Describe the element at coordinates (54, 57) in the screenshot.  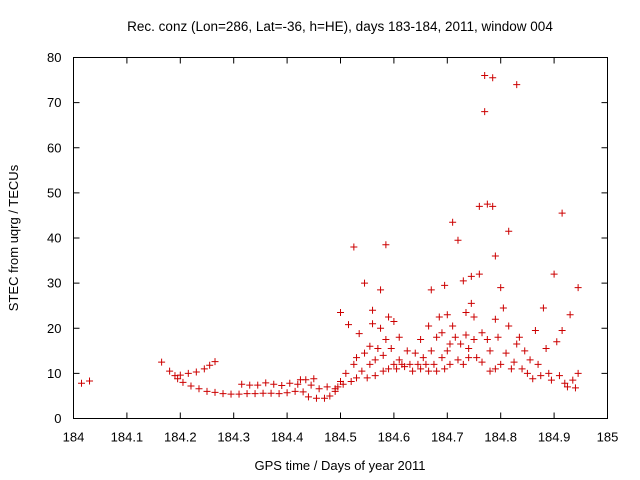
I see `y-tick-label: 80` at that location.